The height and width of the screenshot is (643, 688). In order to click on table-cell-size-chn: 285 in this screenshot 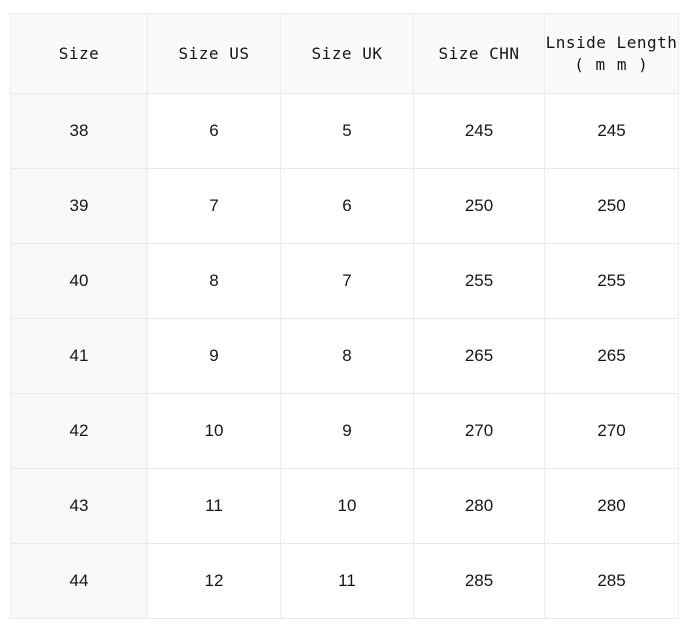, I will do `click(479, 581)`.